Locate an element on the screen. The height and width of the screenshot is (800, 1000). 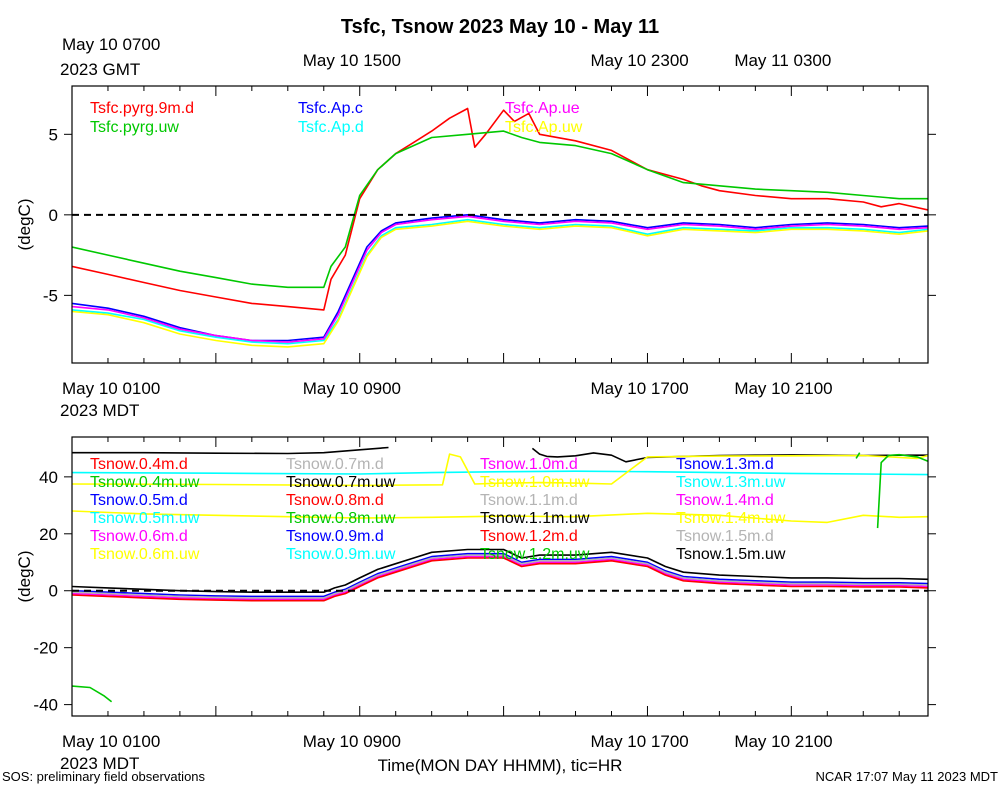
top-legend-entry: Tsfc.Ap.uw is located at coordinates (544, 127).